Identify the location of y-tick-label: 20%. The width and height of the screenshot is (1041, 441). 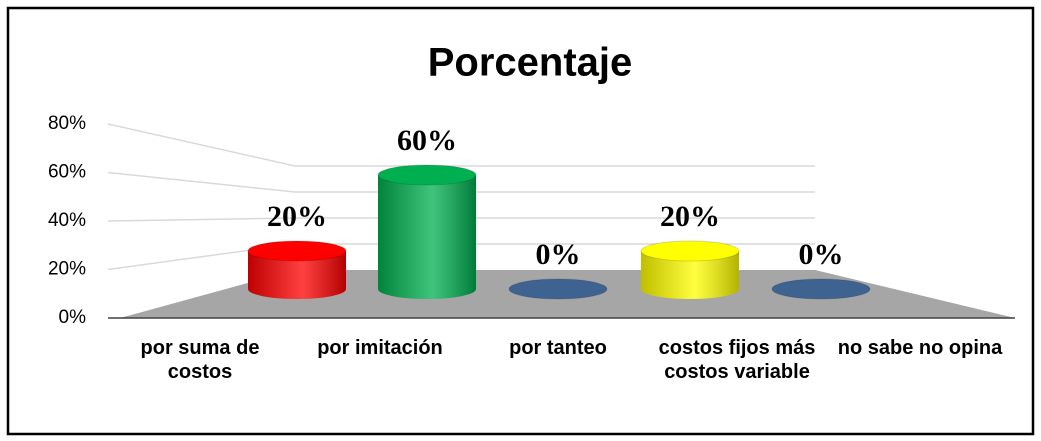
(67, 269).